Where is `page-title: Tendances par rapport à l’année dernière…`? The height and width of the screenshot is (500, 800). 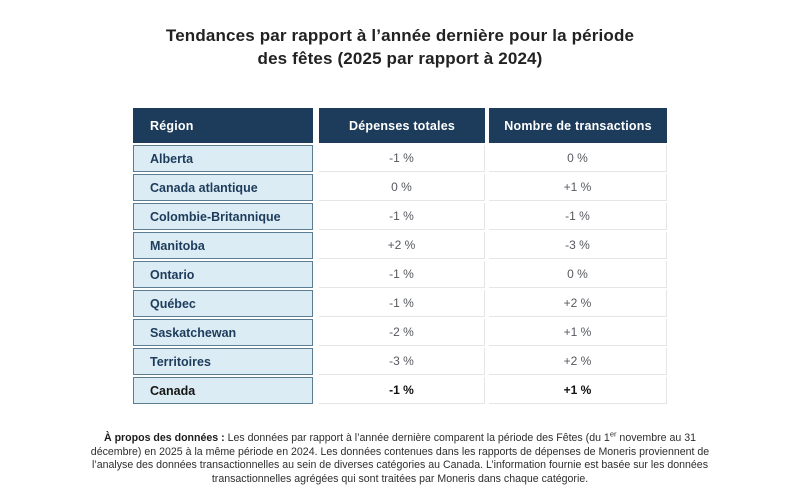
page-title: Tendances par rapport à l’année dernière… is located at coordinates (400, 47).